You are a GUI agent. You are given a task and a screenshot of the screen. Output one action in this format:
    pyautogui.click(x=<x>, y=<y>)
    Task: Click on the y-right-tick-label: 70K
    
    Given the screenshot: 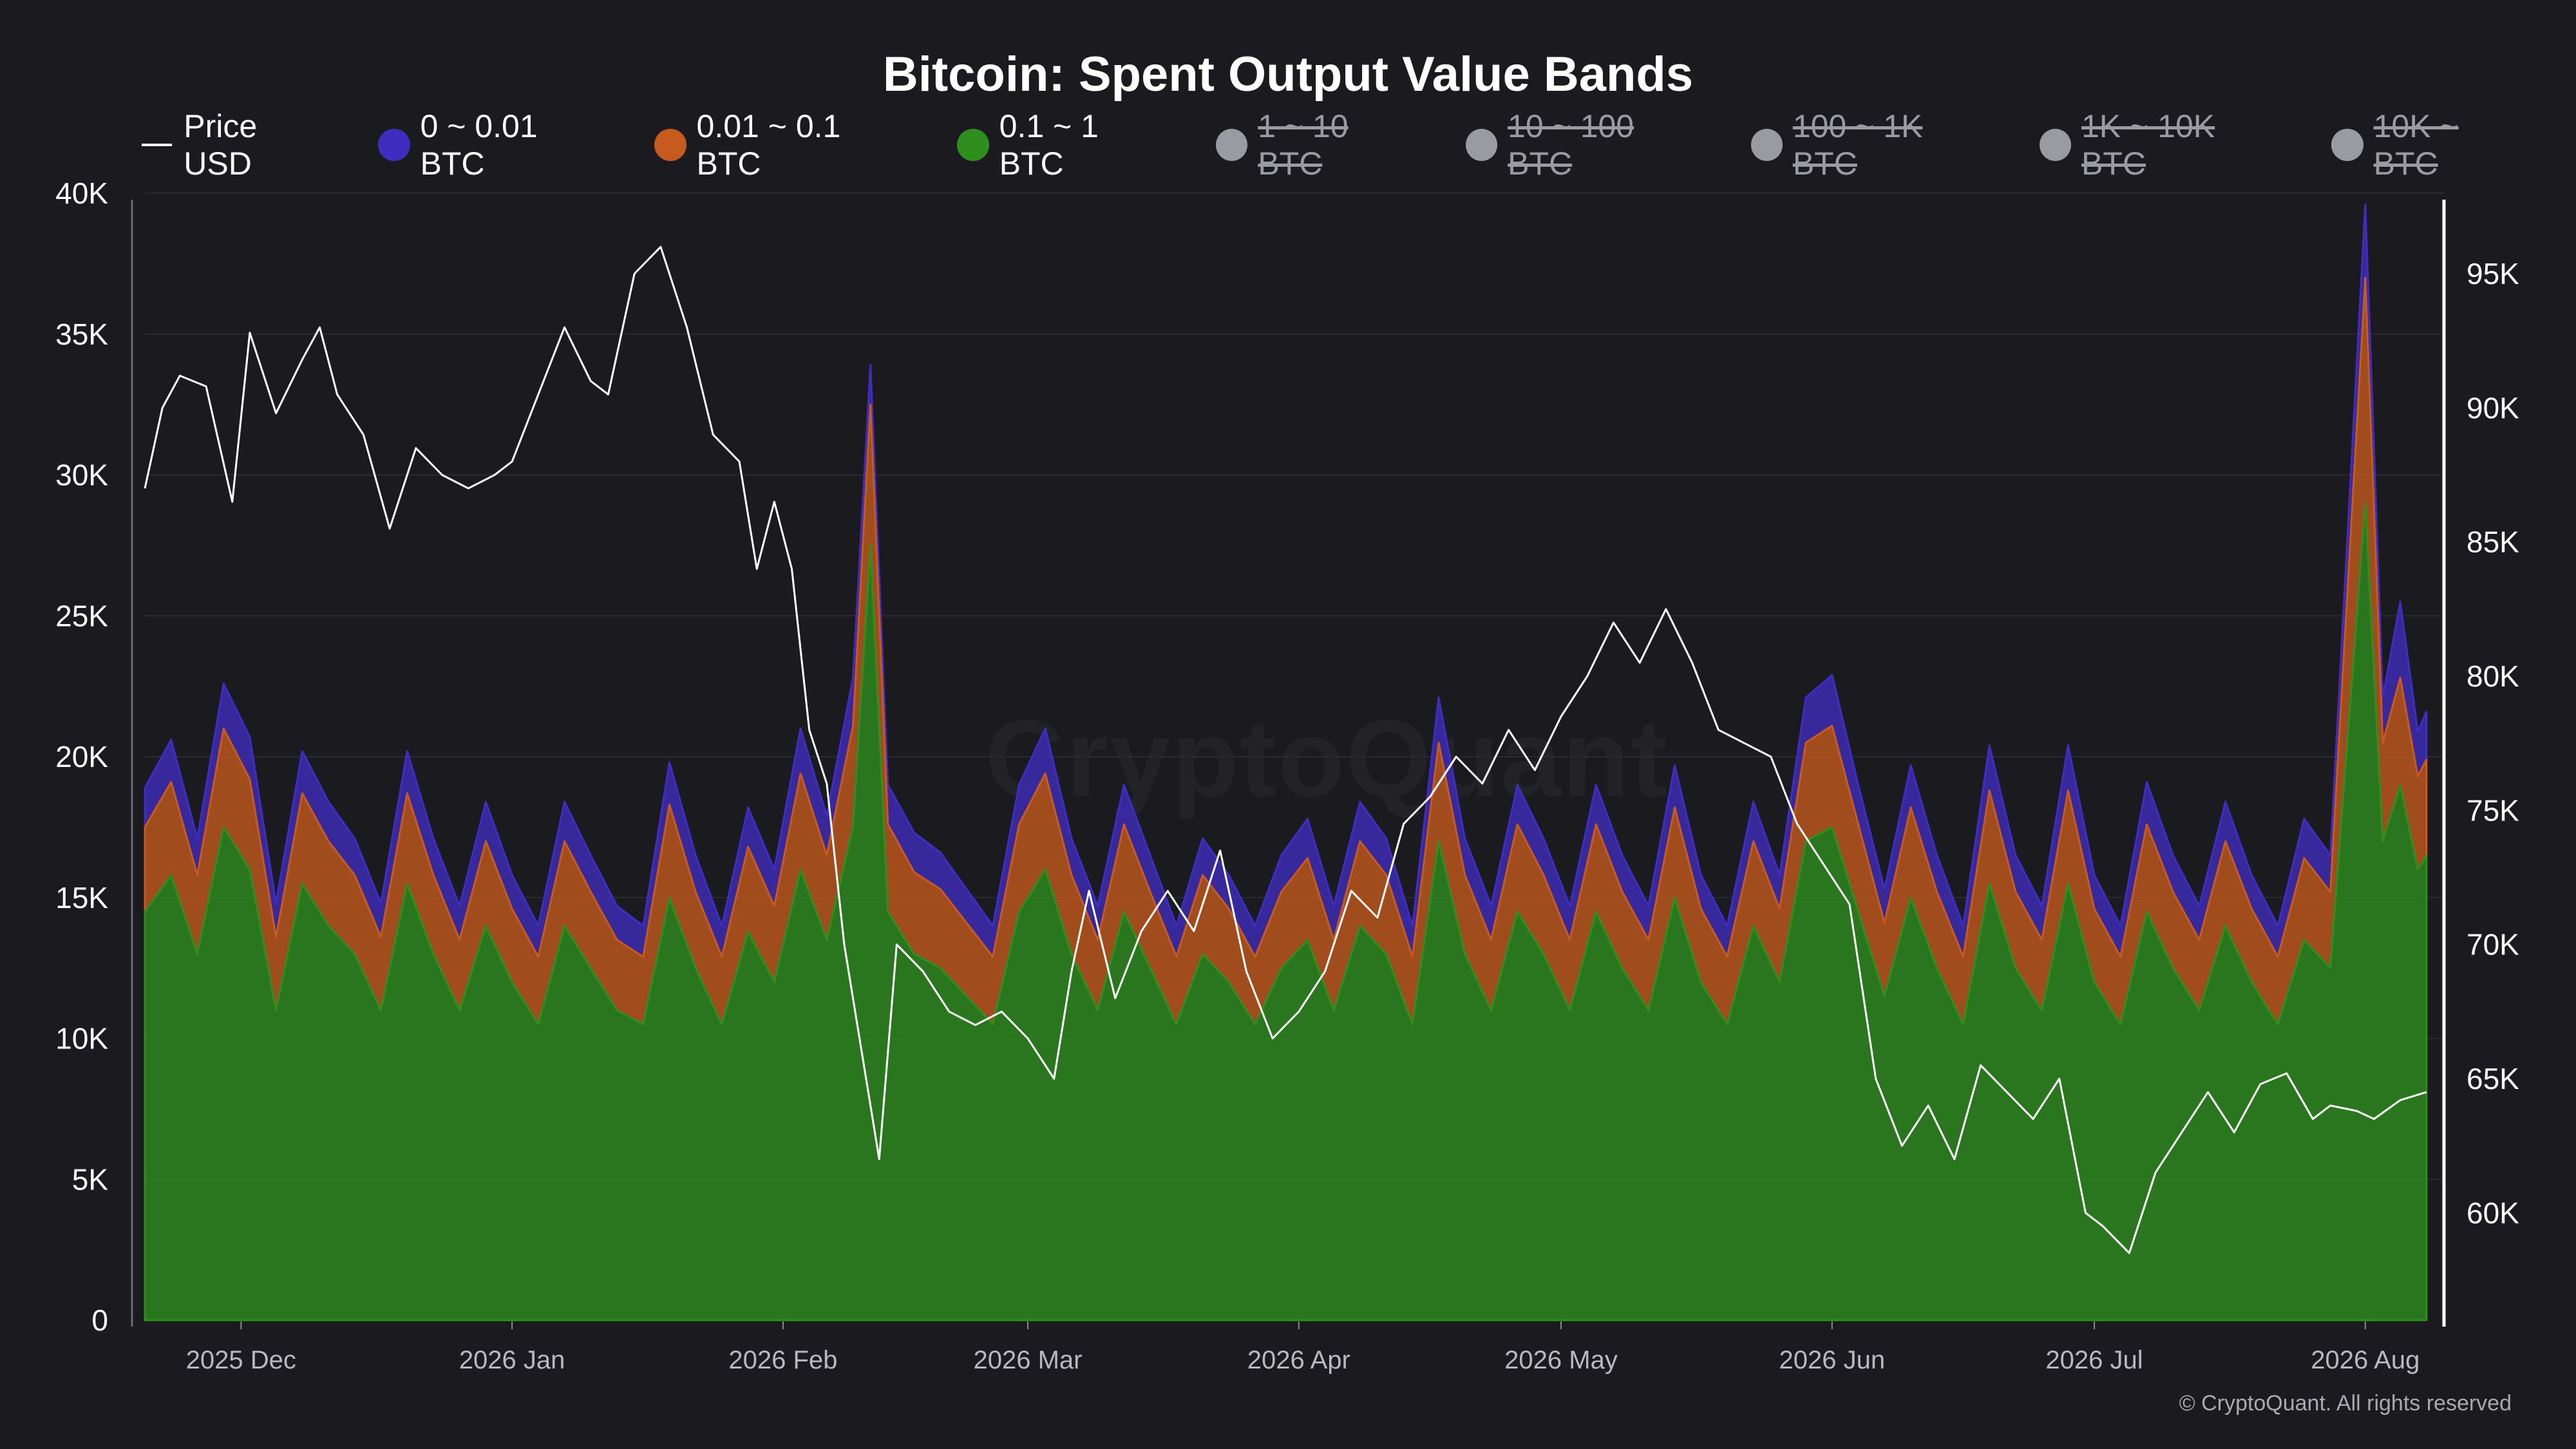 What is the action you would take?
    pyautogui.click(x=2493, y=944)
    